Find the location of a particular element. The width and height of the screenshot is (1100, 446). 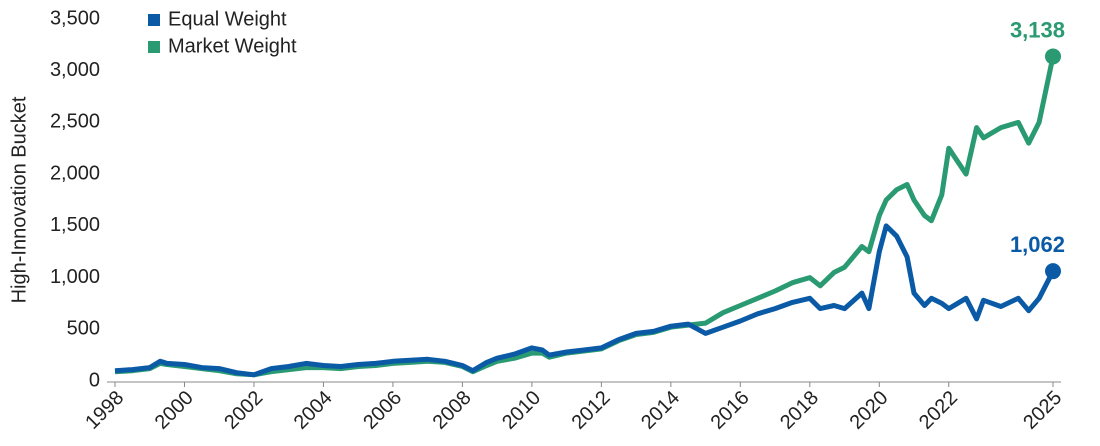

x-tick-label: 1998 is located at coordinates (104, 410).